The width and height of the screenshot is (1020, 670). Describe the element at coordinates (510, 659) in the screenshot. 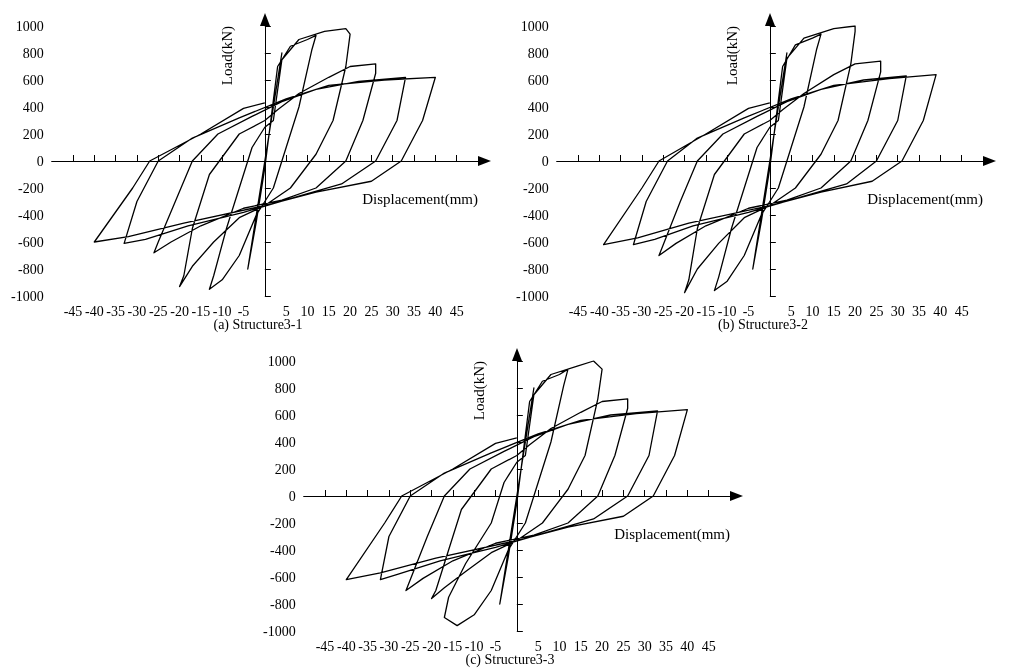

I see `text: (c) Structure3-3` at that location.